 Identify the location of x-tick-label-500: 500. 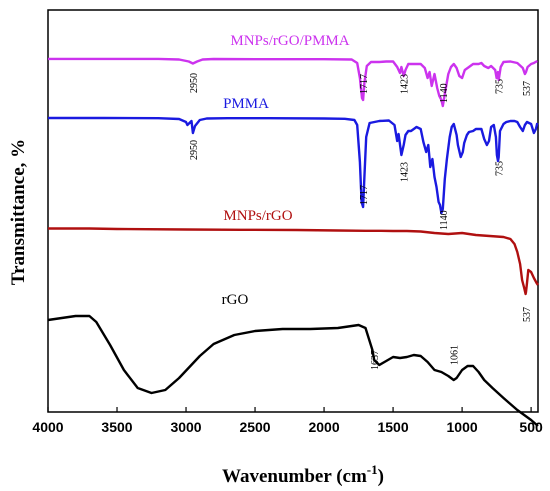
(531, 427).